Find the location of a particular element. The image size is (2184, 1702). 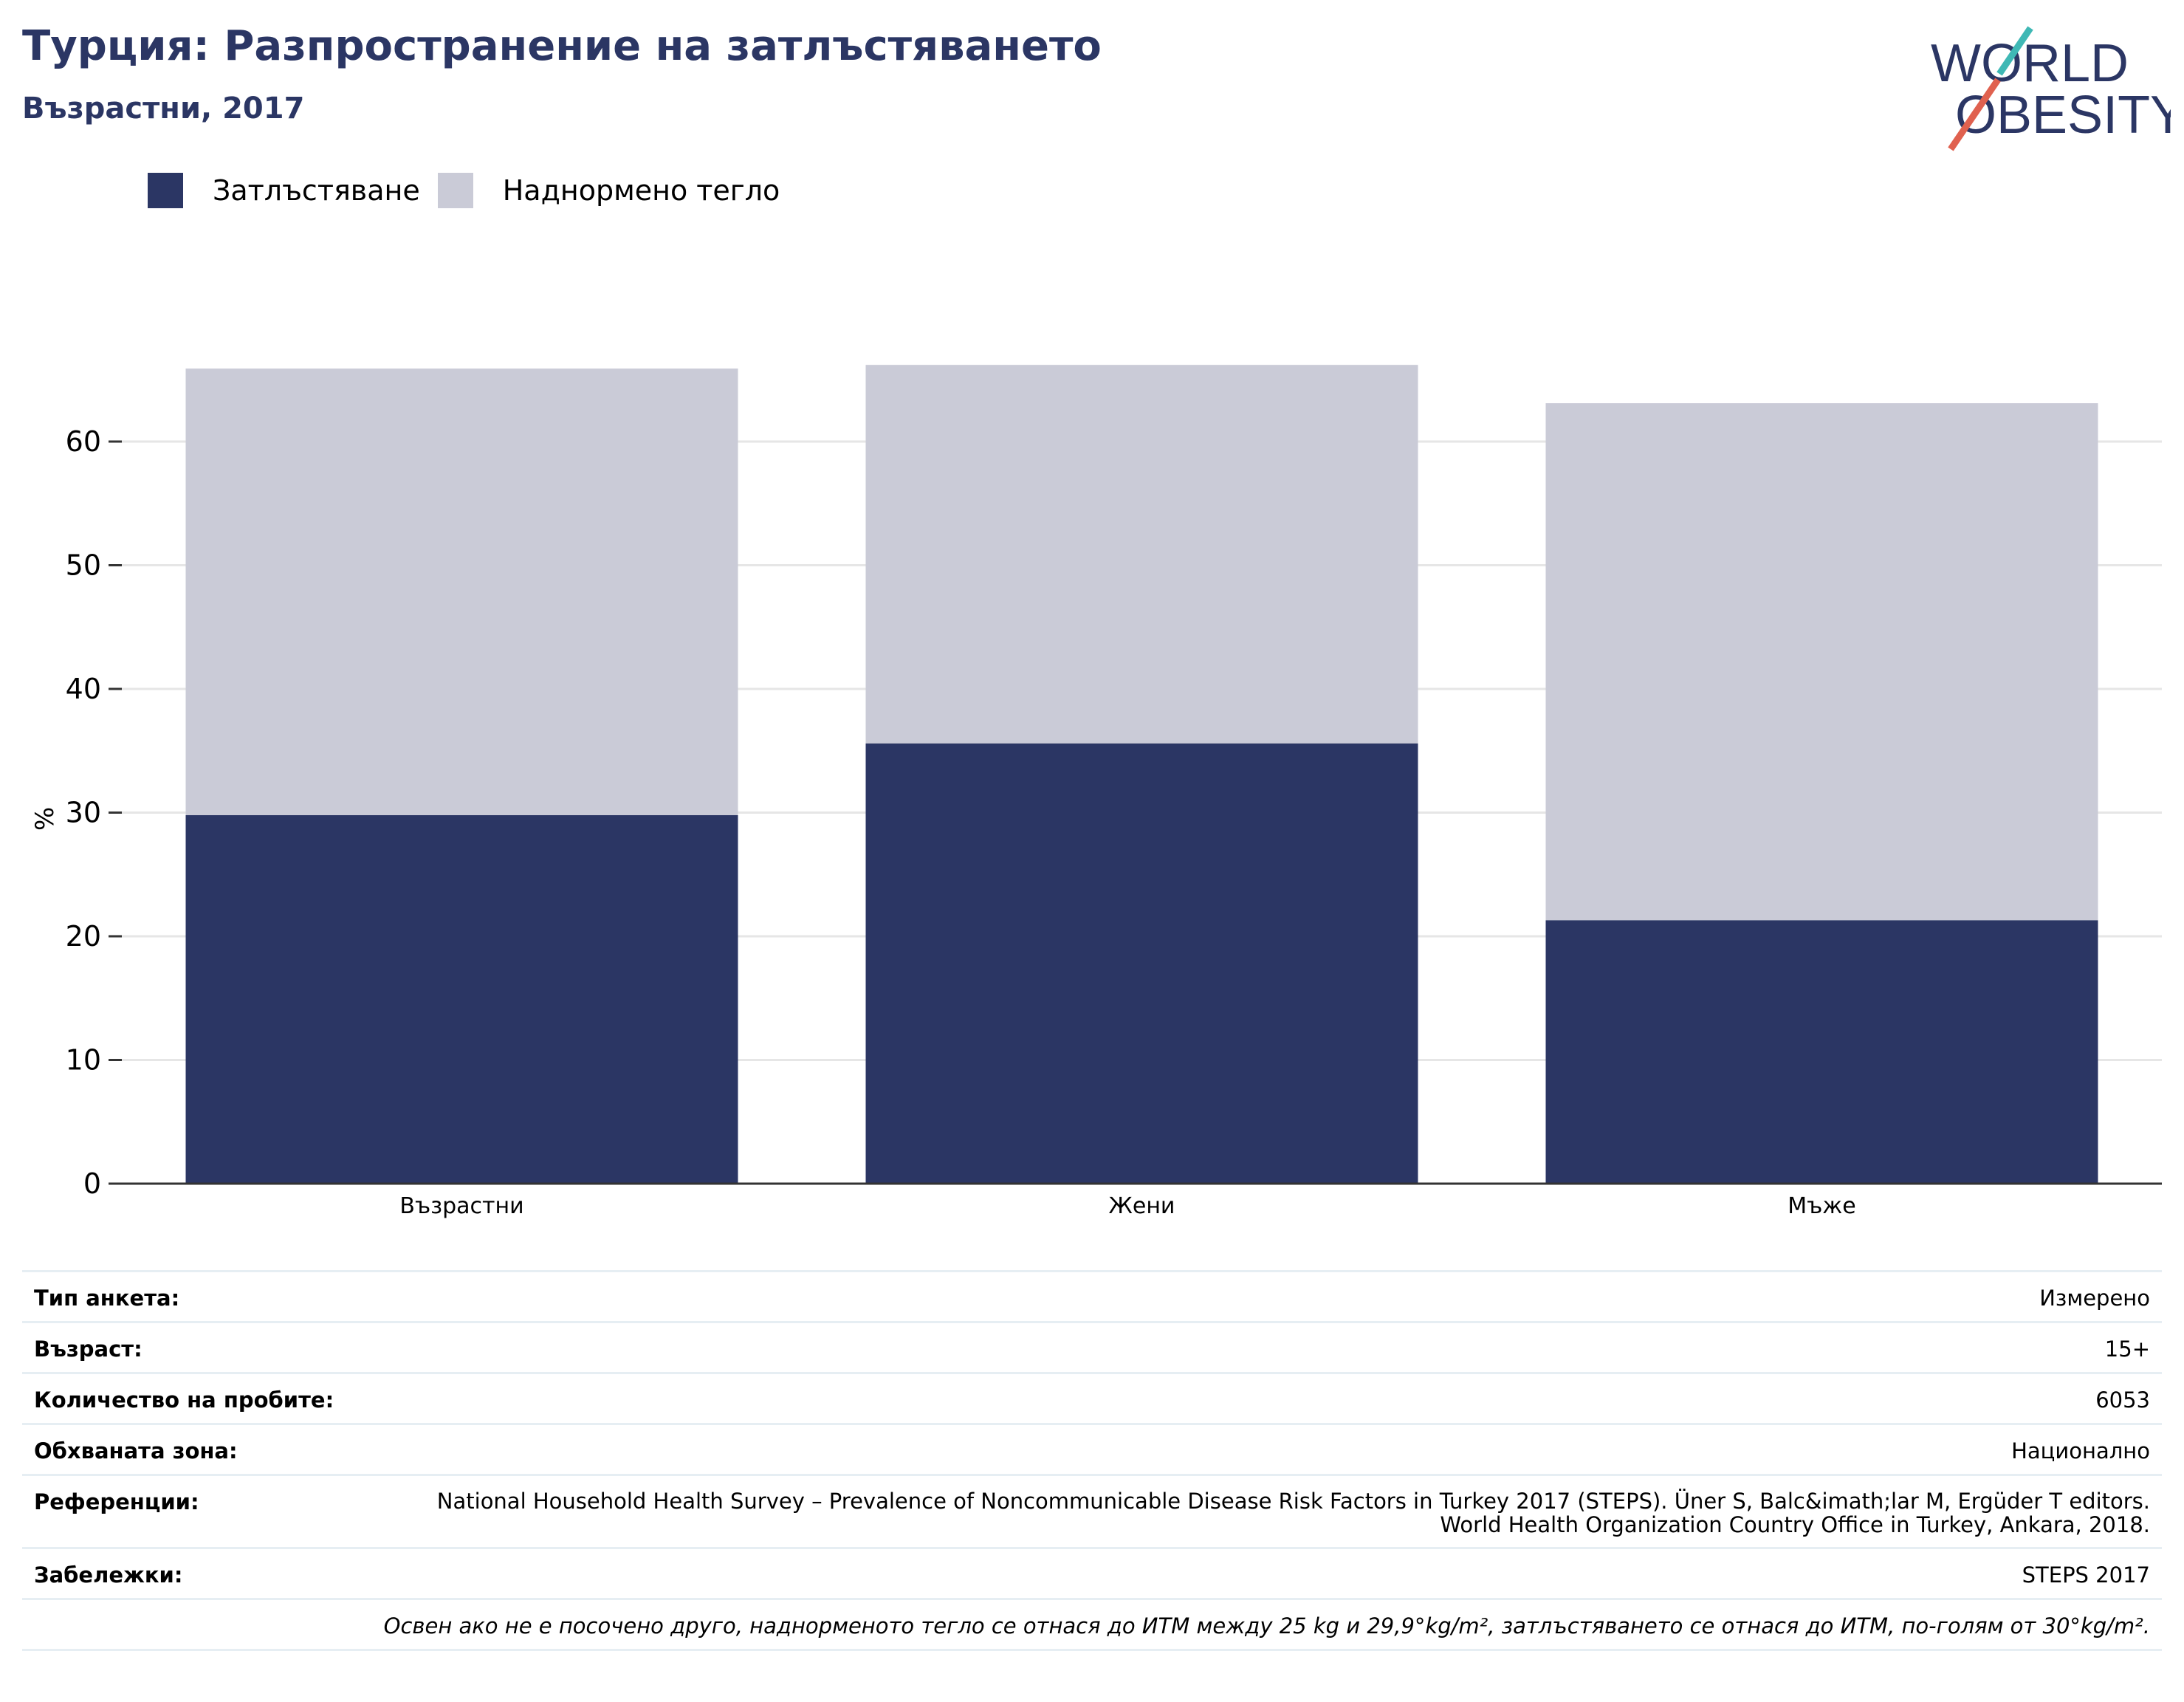

y-tick-label: 60 is located at coordinates (84, 441).